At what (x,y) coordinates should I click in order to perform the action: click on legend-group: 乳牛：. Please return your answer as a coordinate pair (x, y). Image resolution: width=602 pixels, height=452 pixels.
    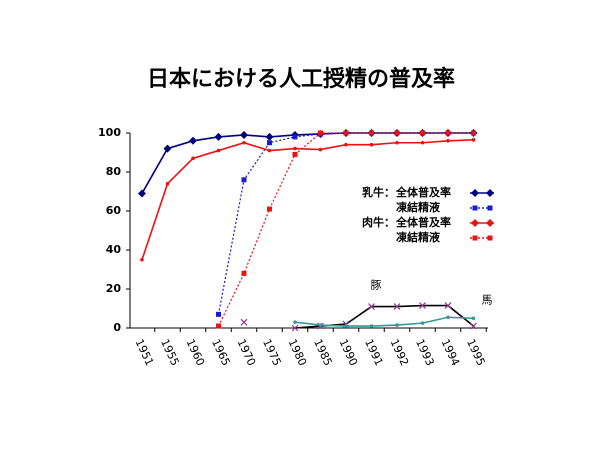
    Looking at the image, I should click on (378, 192).